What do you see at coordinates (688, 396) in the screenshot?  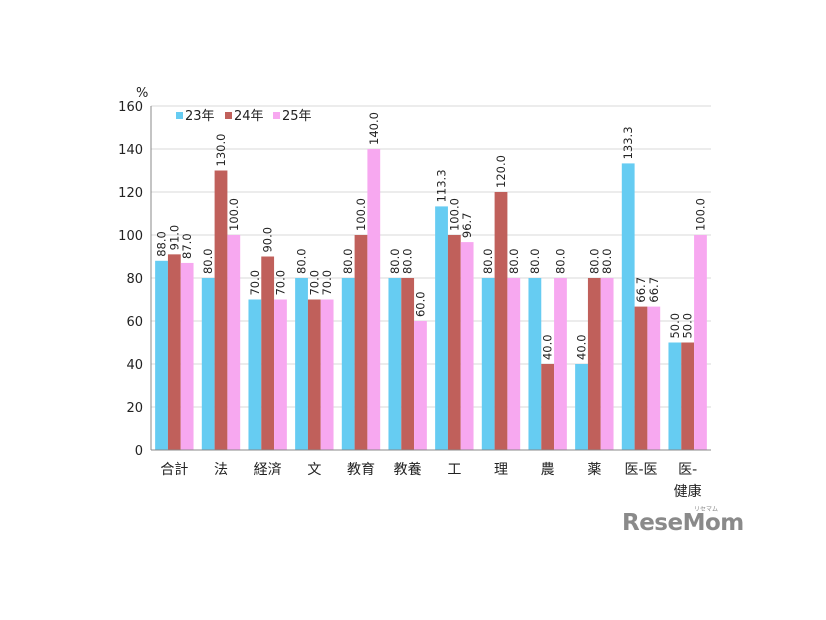 I see `bar-24年-11` at bounding box center [688, 396].